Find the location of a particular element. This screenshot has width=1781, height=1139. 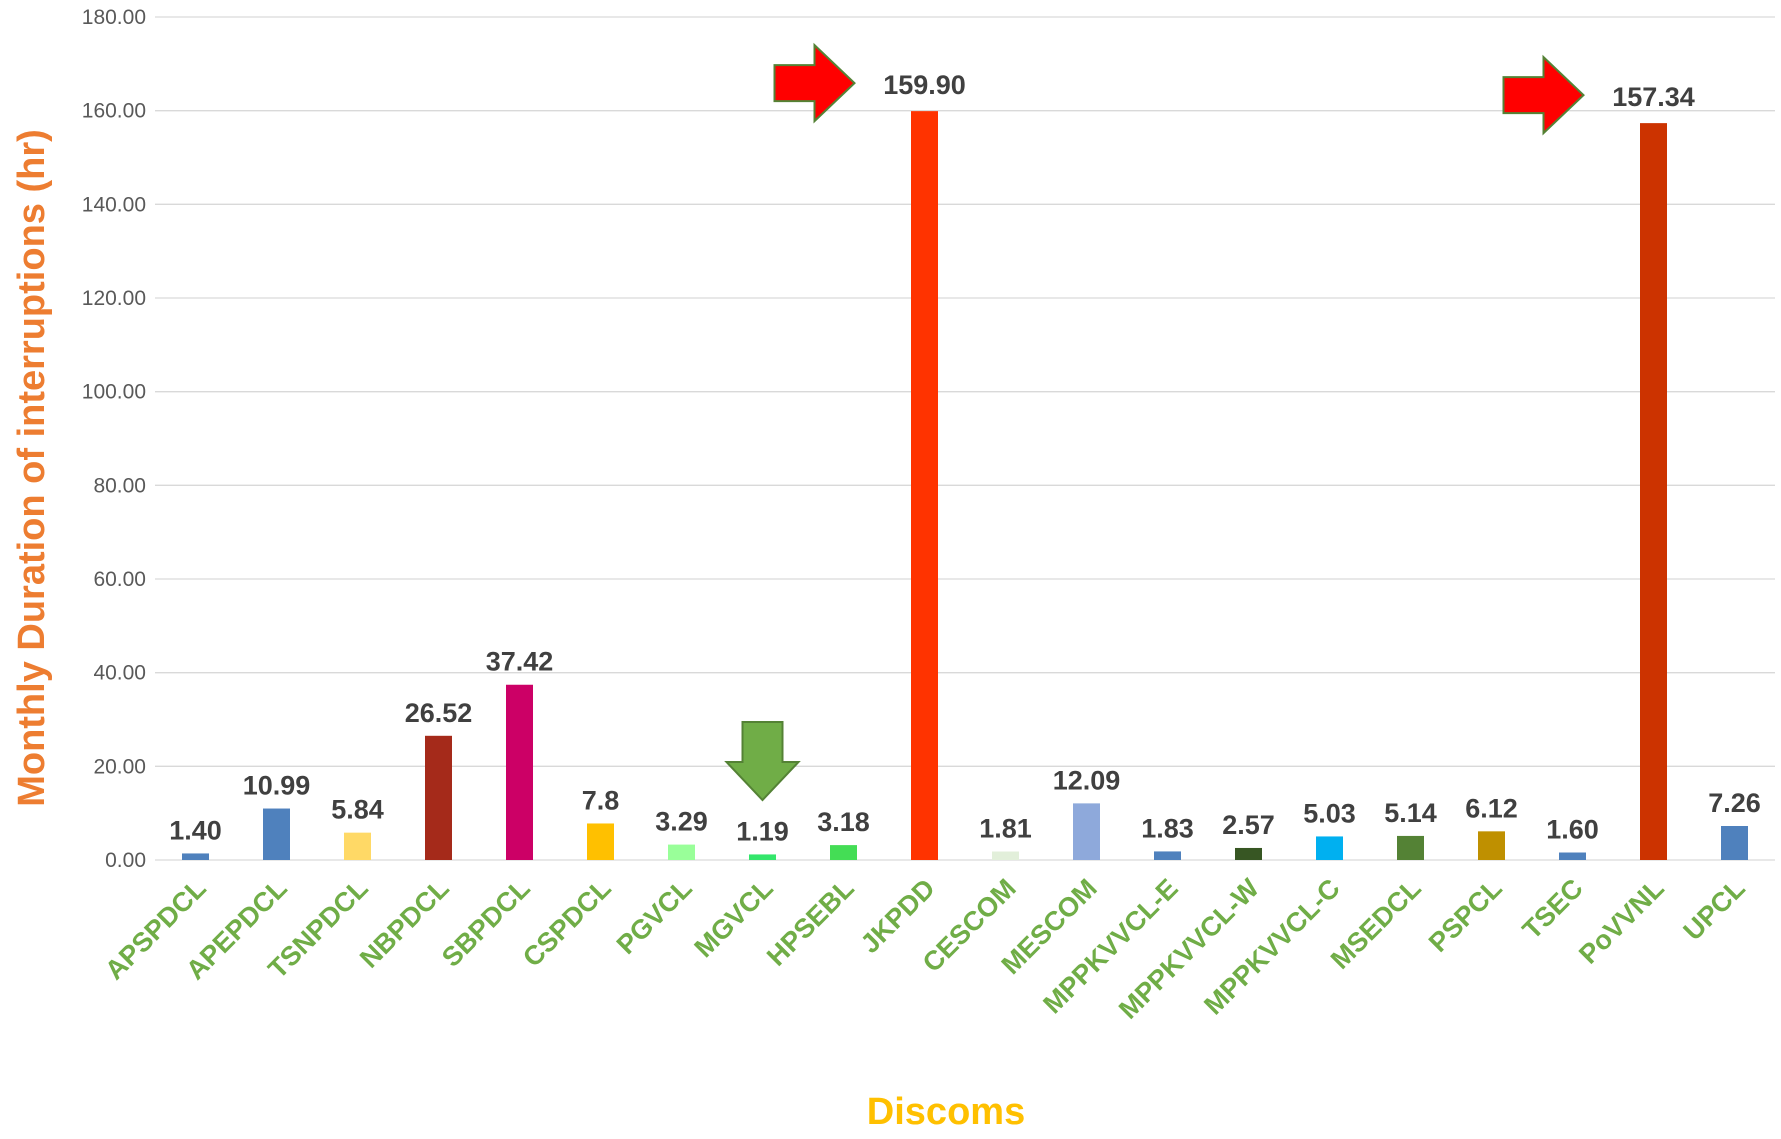

category-label: SBPDCL is located at coordinates (486, 923).